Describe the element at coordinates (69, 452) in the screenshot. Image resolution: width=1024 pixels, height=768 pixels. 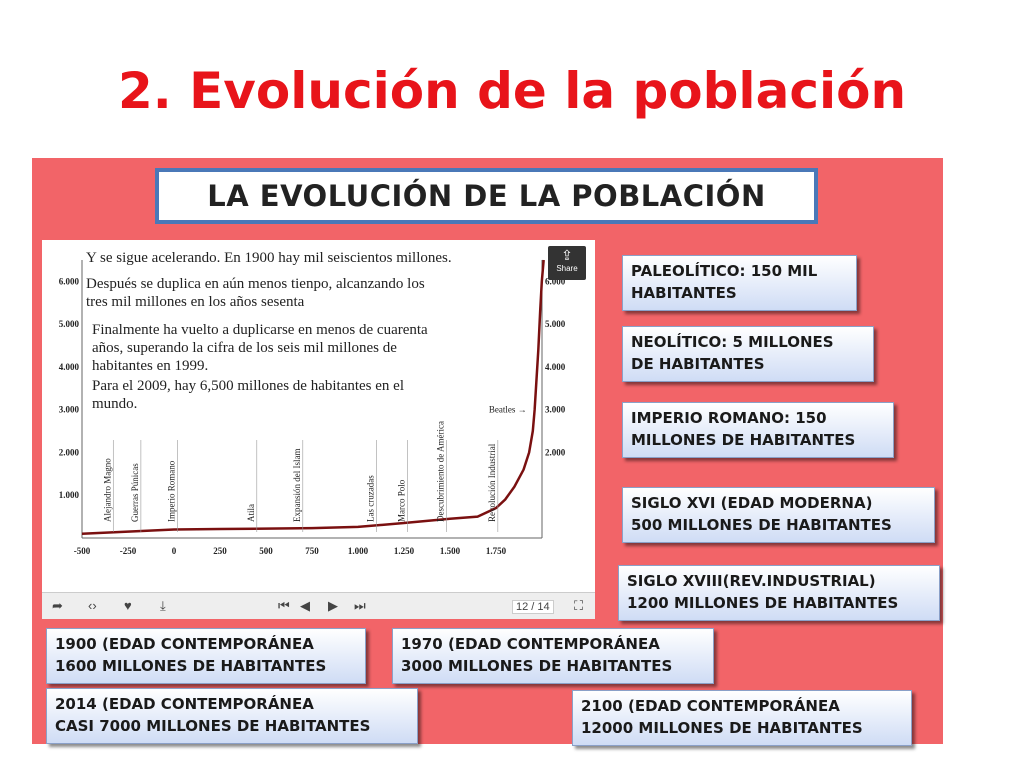
I see `y-tick-label-left: 2.000` at that location.